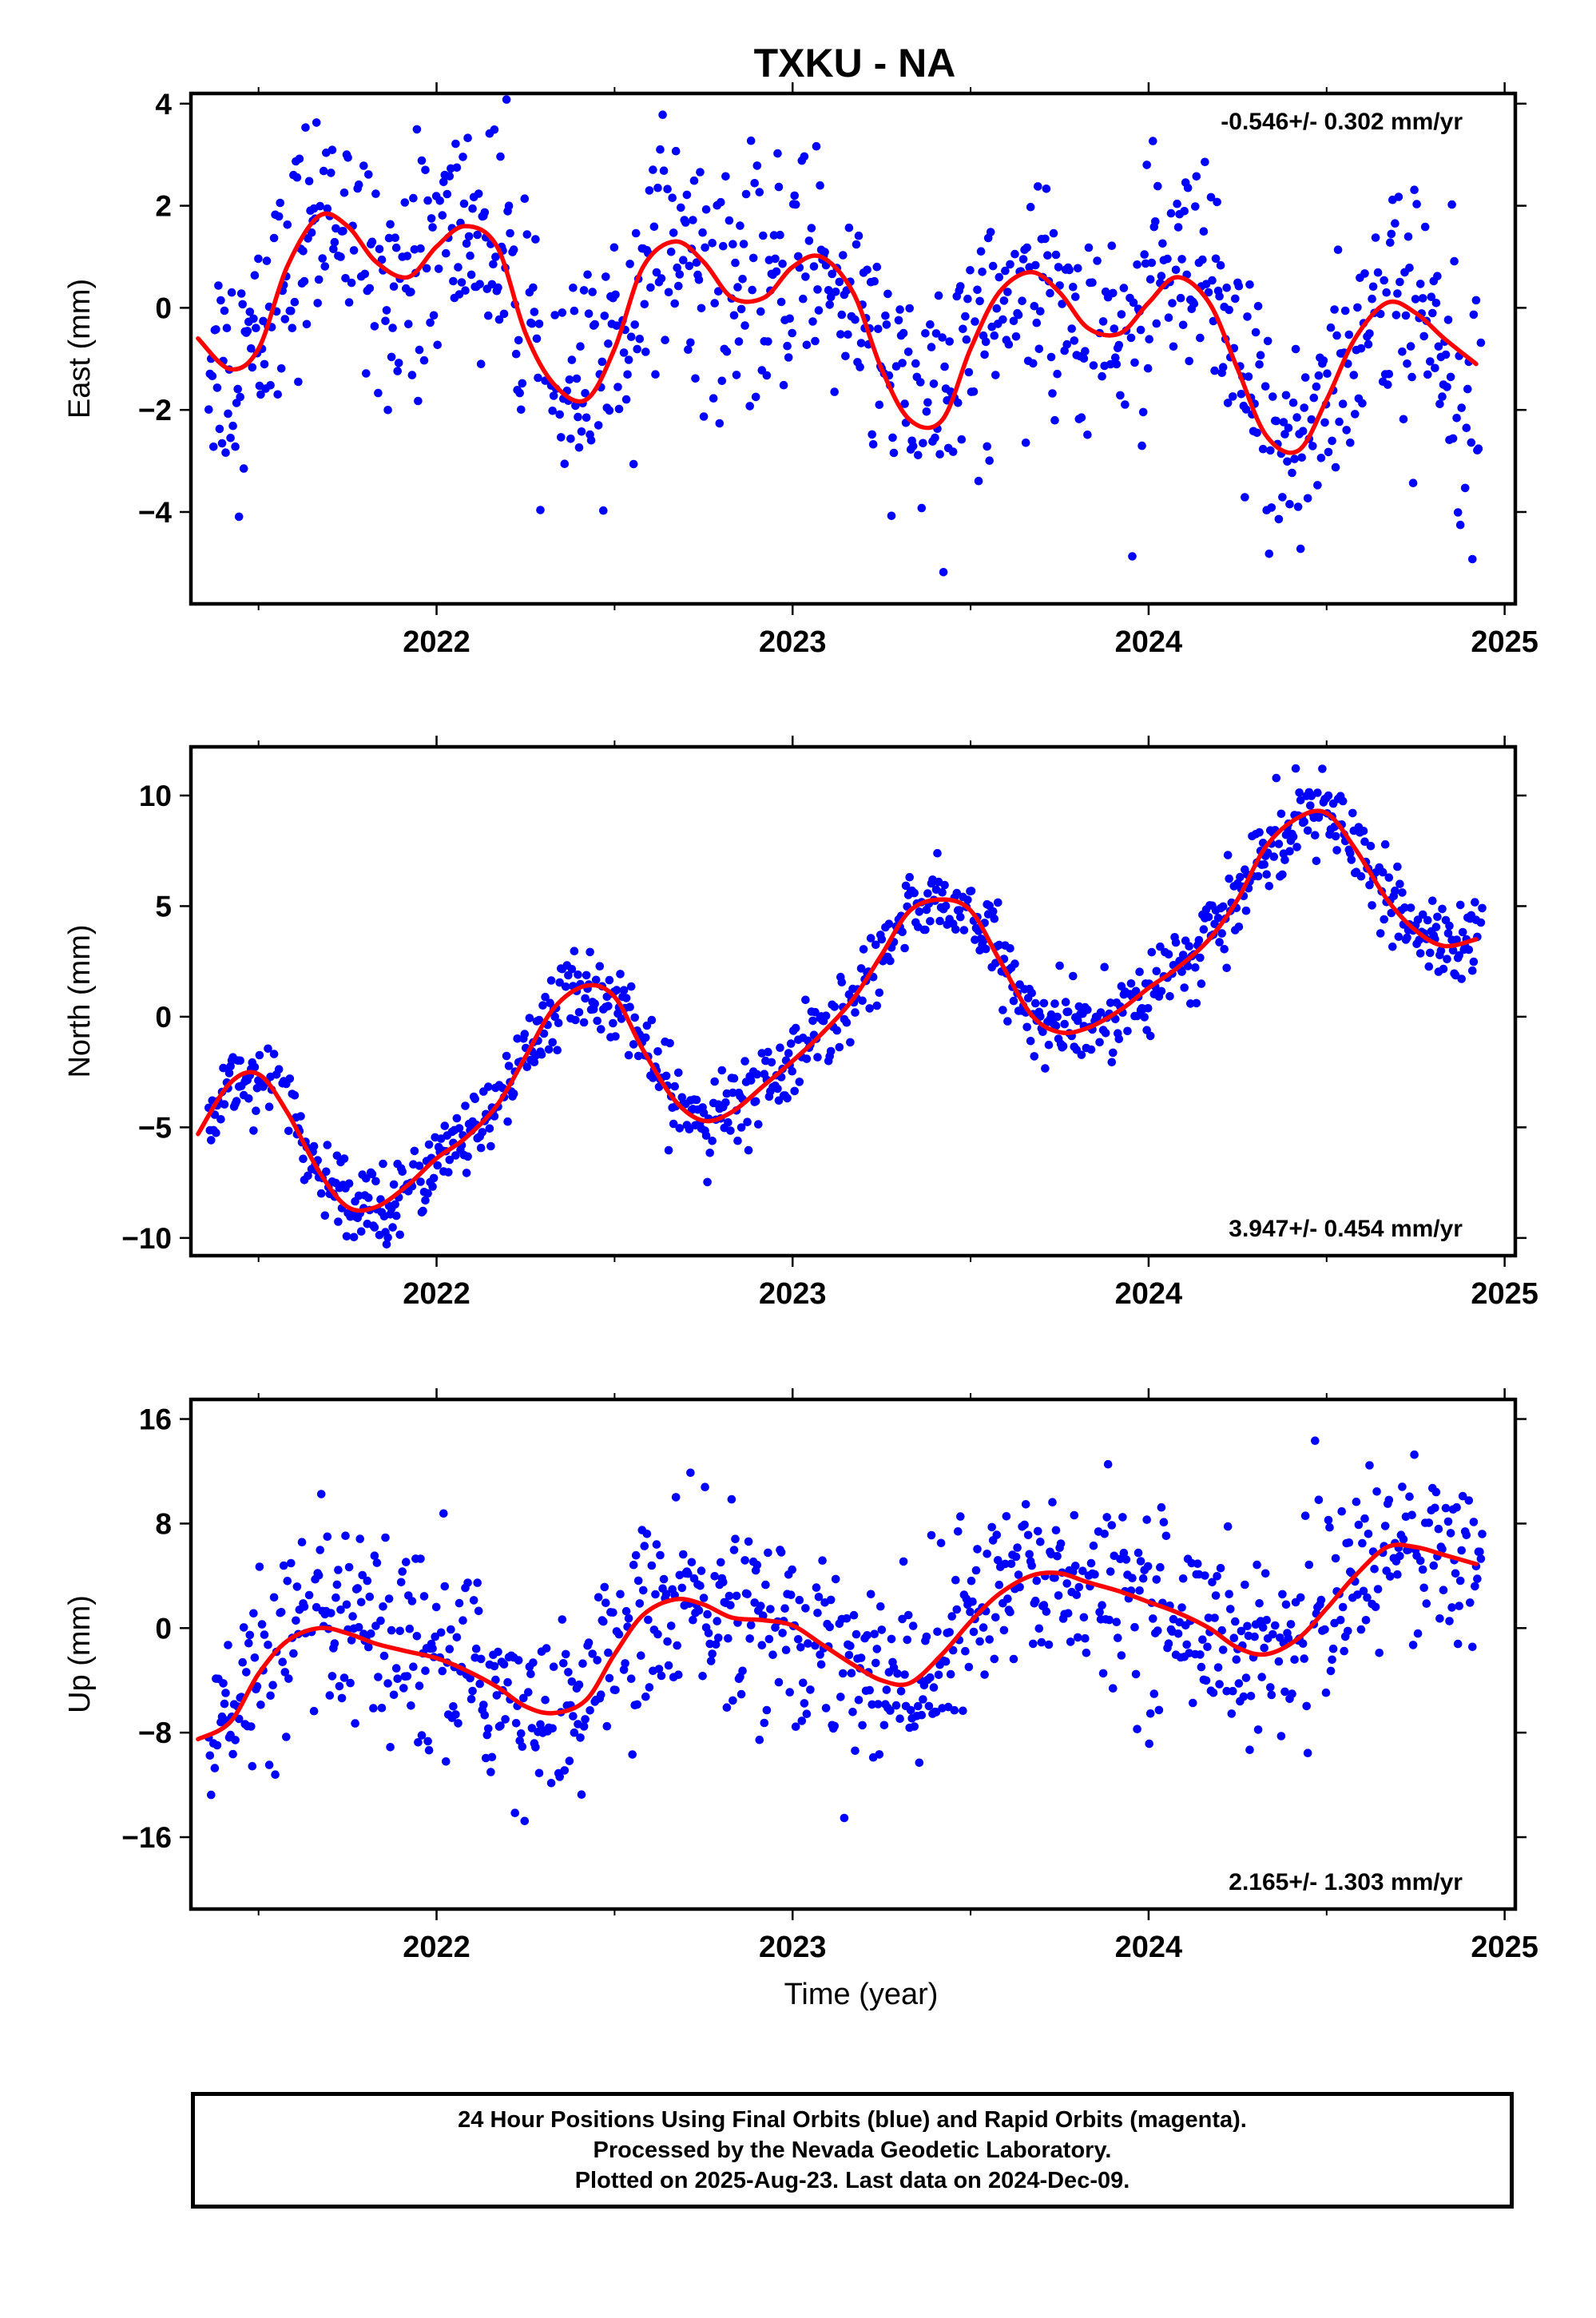  I want to click on x-tick-label: 2025, so click(1504, 1294).